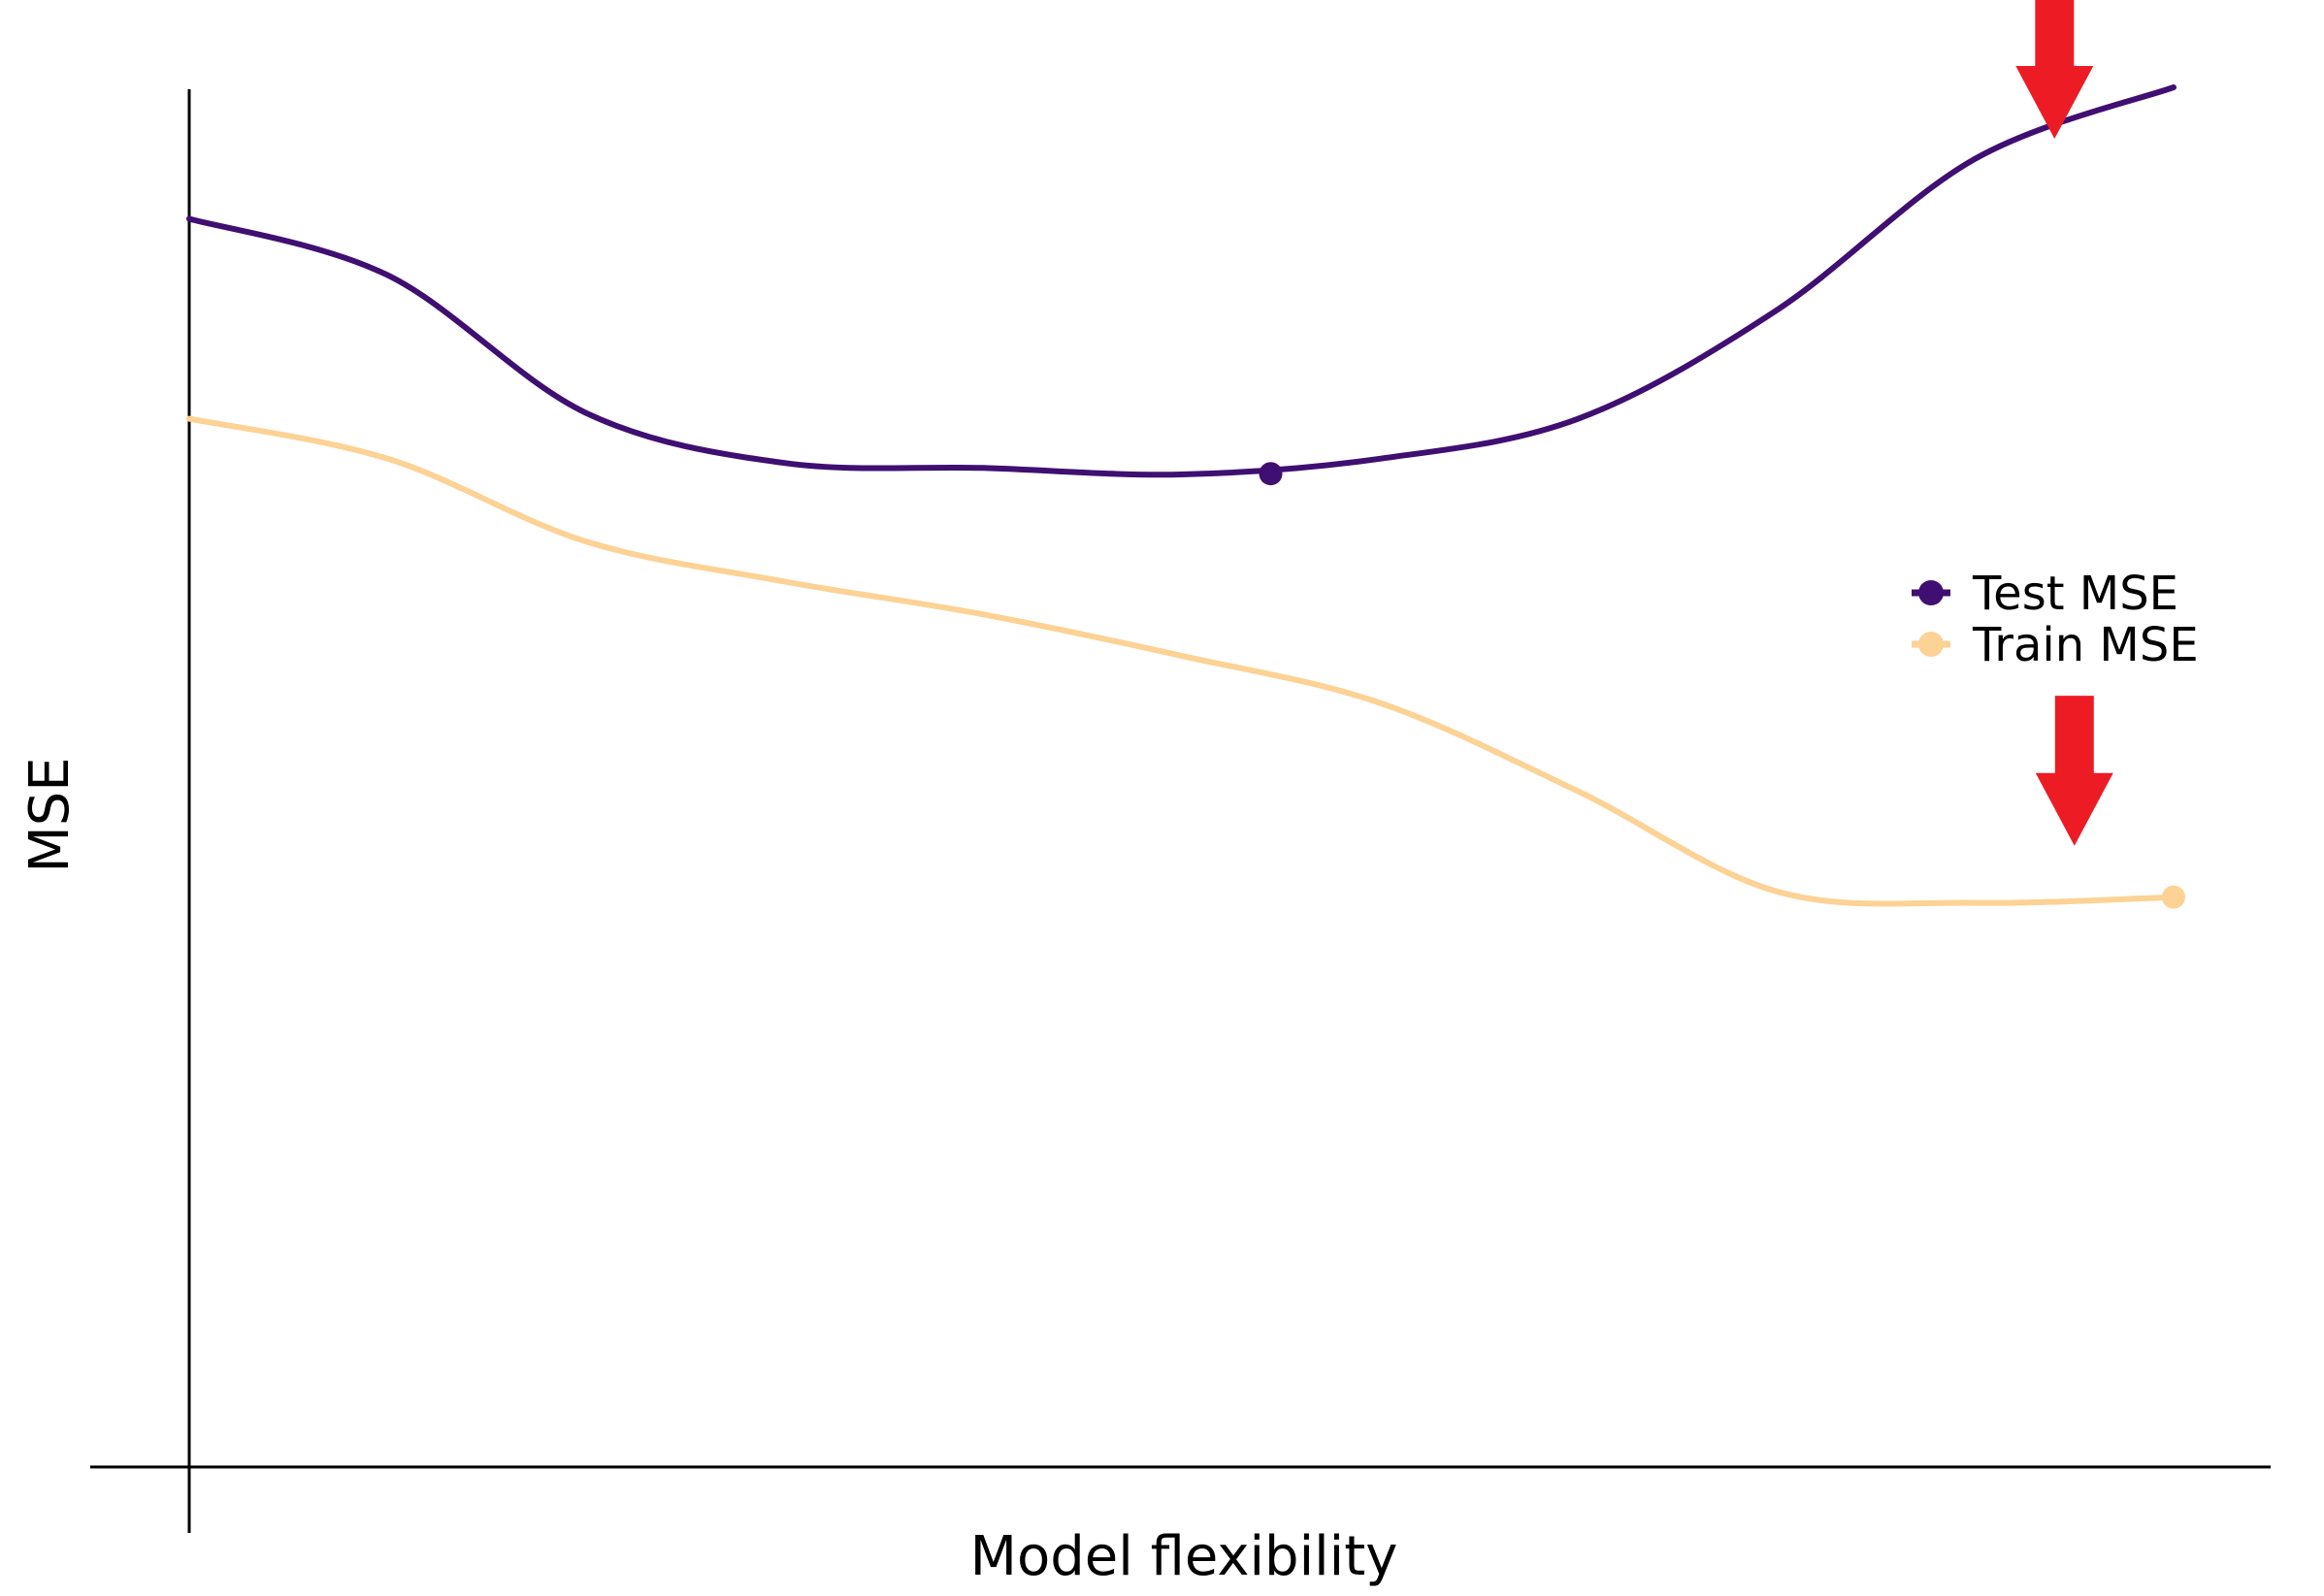  What do you see at coordinates (1271, 474) in the screenshot?
I see `series-min-point-test-mse` at bounding box center [1271, 474].